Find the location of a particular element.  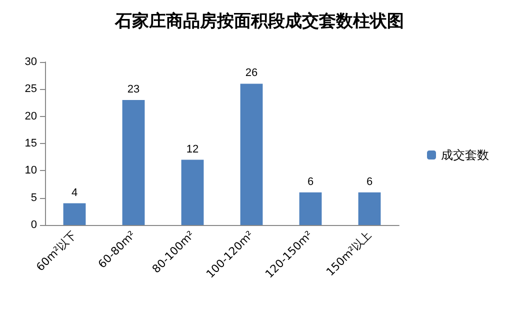

data-label: 23 is located at coordinates (133, 90).